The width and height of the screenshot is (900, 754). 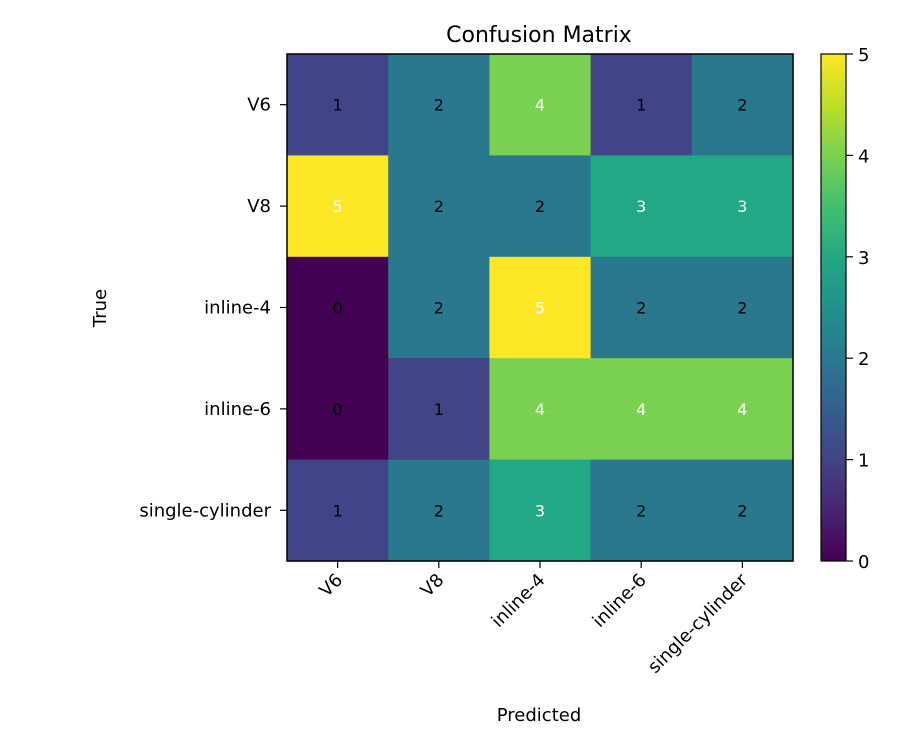 I want to click on x-tick-label: single-cylinder, so click(x=698, y=623).